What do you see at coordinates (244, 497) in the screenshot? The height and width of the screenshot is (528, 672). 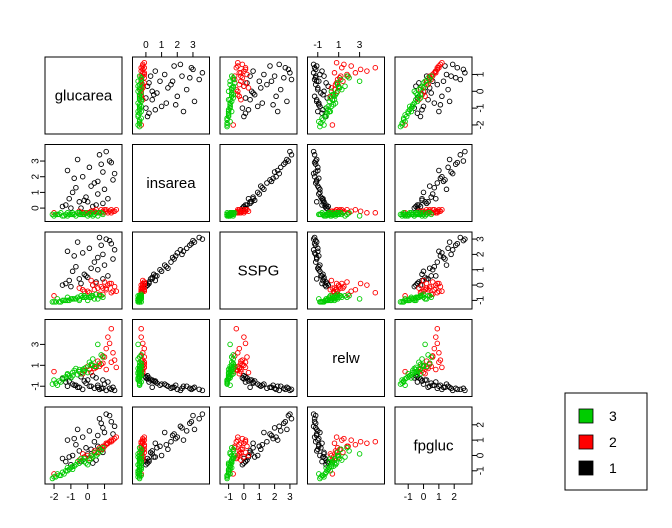 I see `tick-label-sspg: 0` at bounding box center [244, 497].